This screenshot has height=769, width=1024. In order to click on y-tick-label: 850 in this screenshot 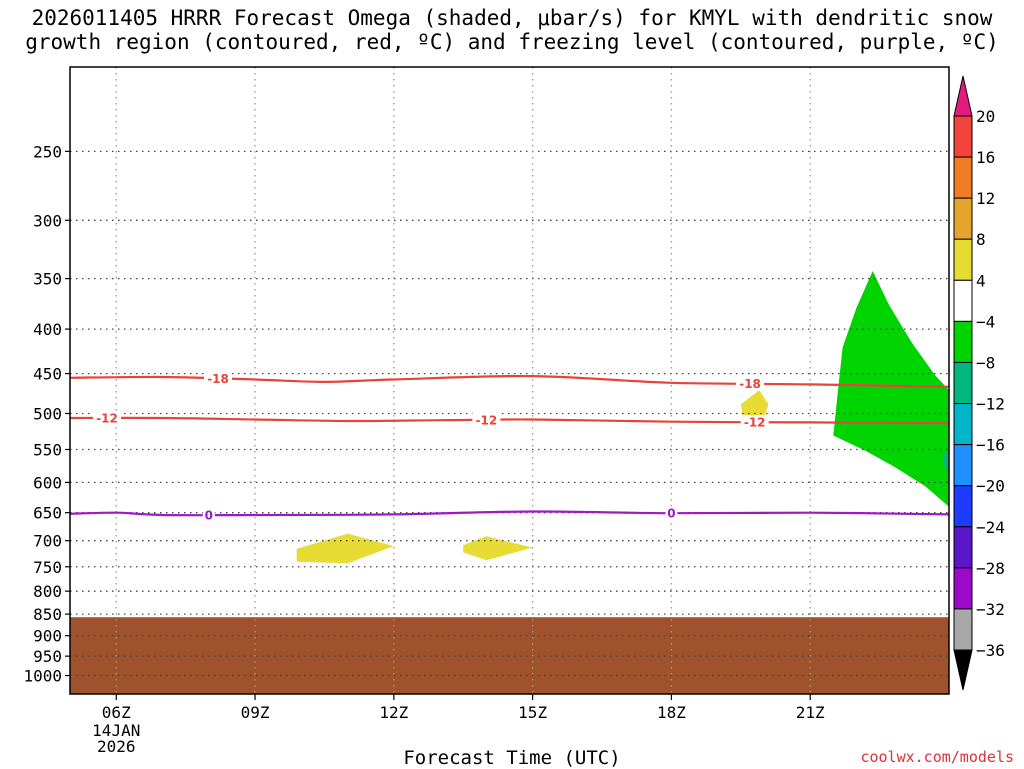, I will do `click(47, 614)`.